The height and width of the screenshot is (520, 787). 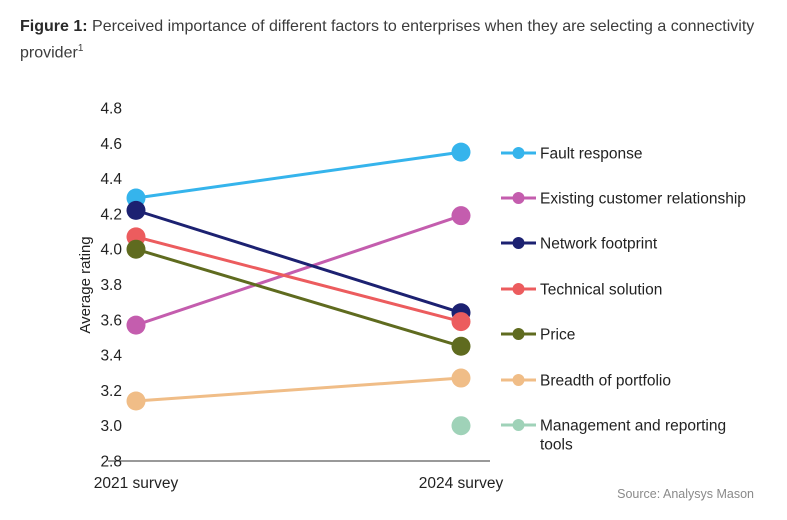 I want to click on y-tick-label: 4.2, so click(x=111, y=214).